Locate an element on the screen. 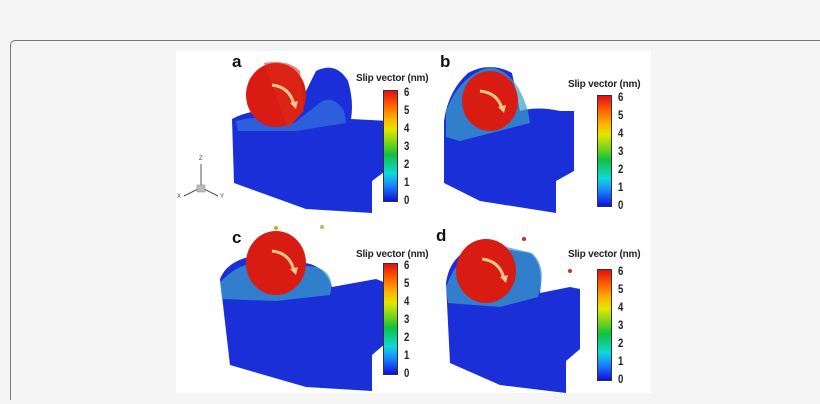 This screenshot has height=404, width=820. simulation-render-c is located at coordinates (303, 308).